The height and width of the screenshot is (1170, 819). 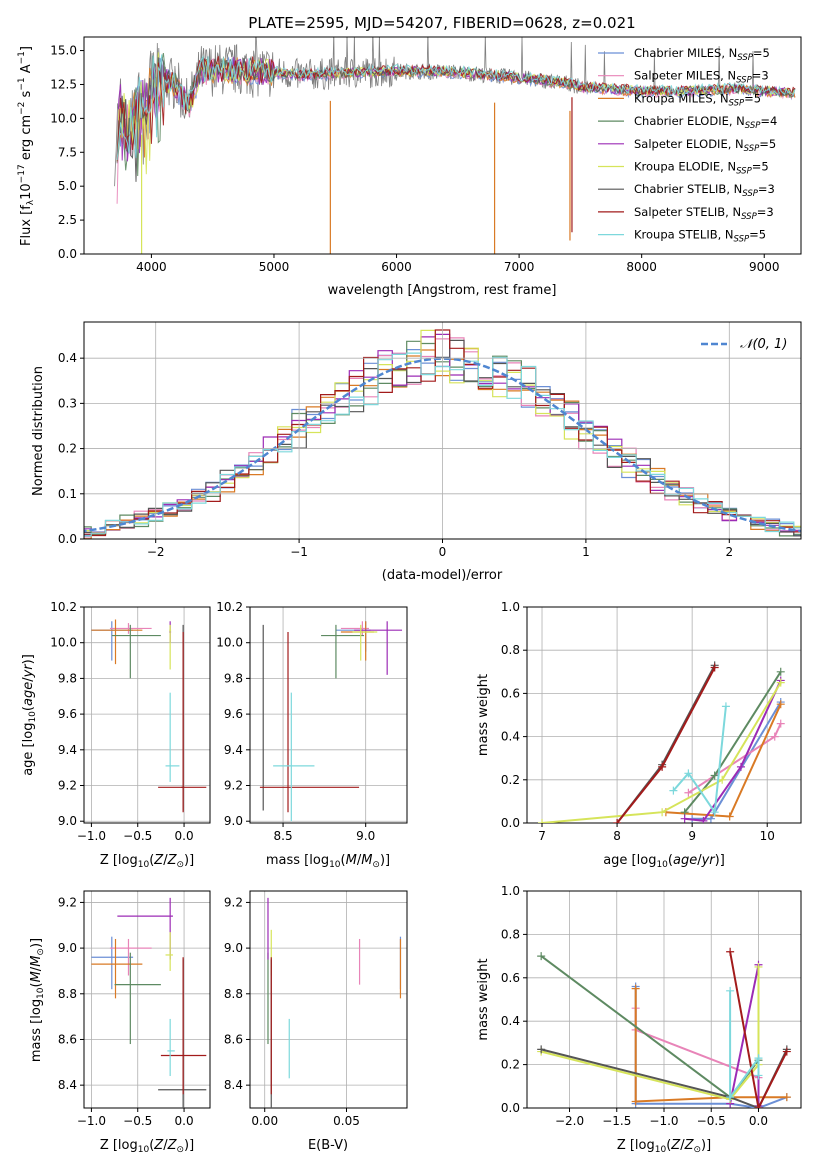 What do you see at coordinates (687, 212) in the screenshot?
I see `legend-label-text: Salpeter STELIB, N` at bounding box center [687, 212].